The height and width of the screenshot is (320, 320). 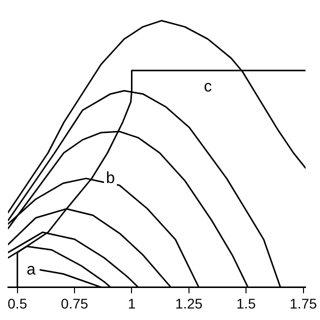 What do you see at coordinates (208, 87) in the screenshot?
I see `annotation: c` at bounding box center [208, 87].